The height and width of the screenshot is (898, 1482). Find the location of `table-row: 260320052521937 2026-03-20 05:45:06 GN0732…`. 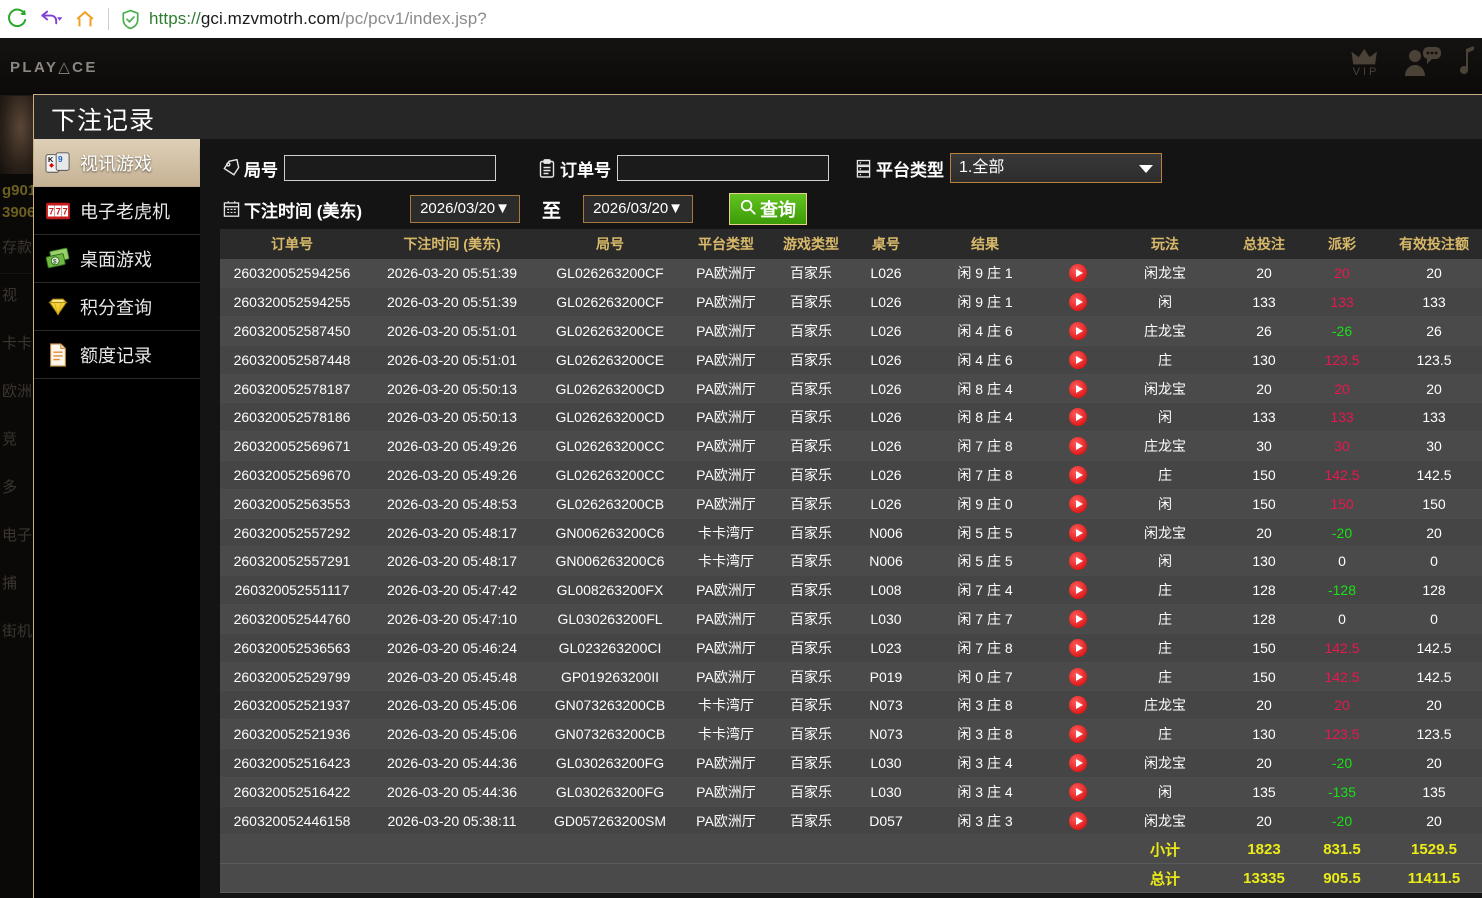

table-row: 260320052521937 2026-03-20 05:45:06 GN0732… is located at coordinates (851, 705).